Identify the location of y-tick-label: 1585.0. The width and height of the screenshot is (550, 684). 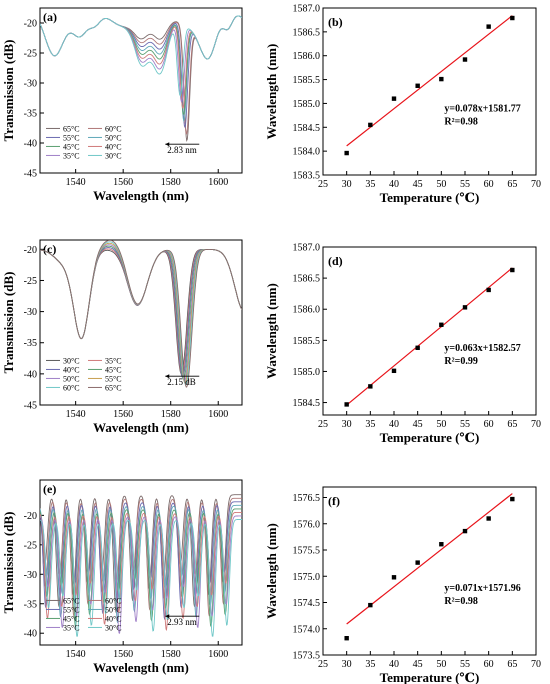
(307, 372).